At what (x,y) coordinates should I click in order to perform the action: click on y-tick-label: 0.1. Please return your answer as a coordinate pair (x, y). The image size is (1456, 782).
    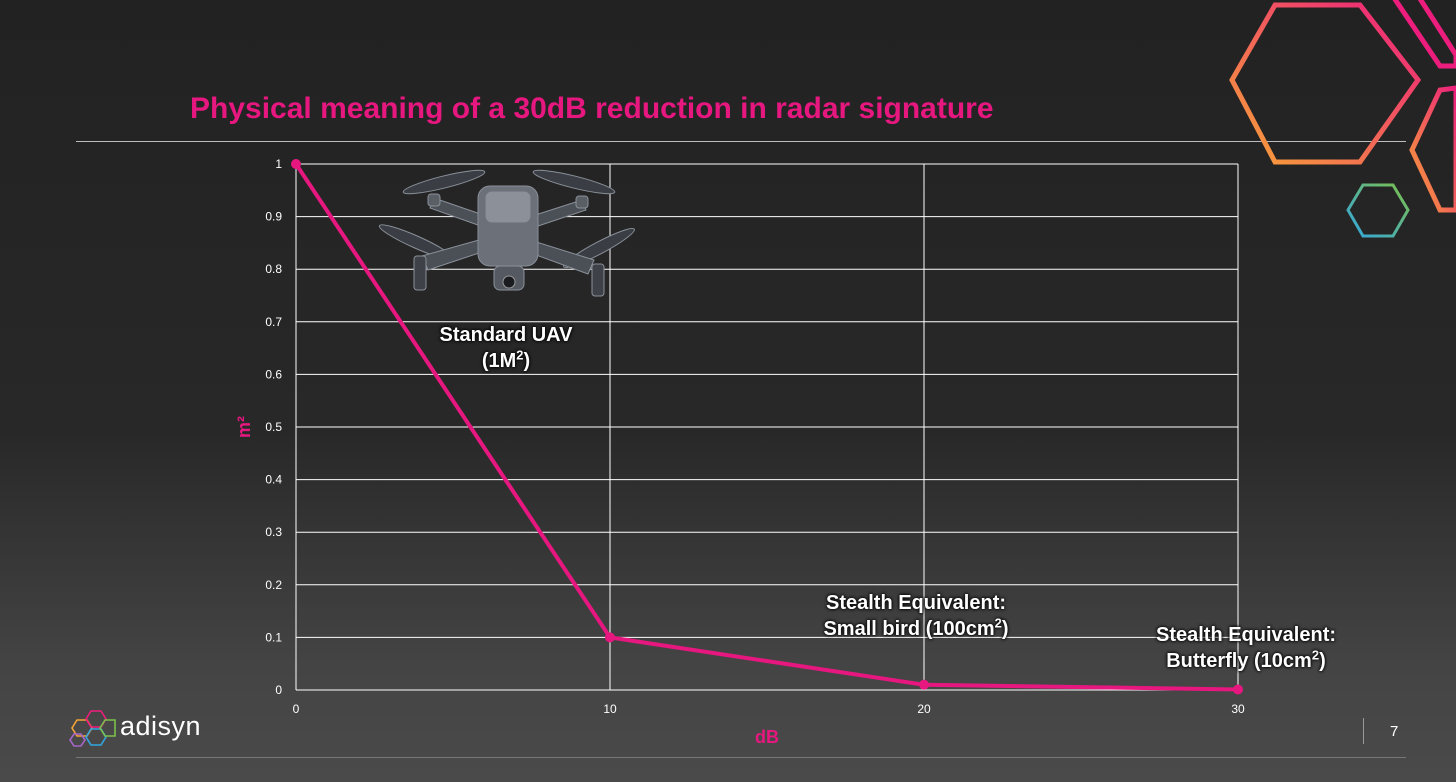
    Looking at the image, I should click on (273, 637).